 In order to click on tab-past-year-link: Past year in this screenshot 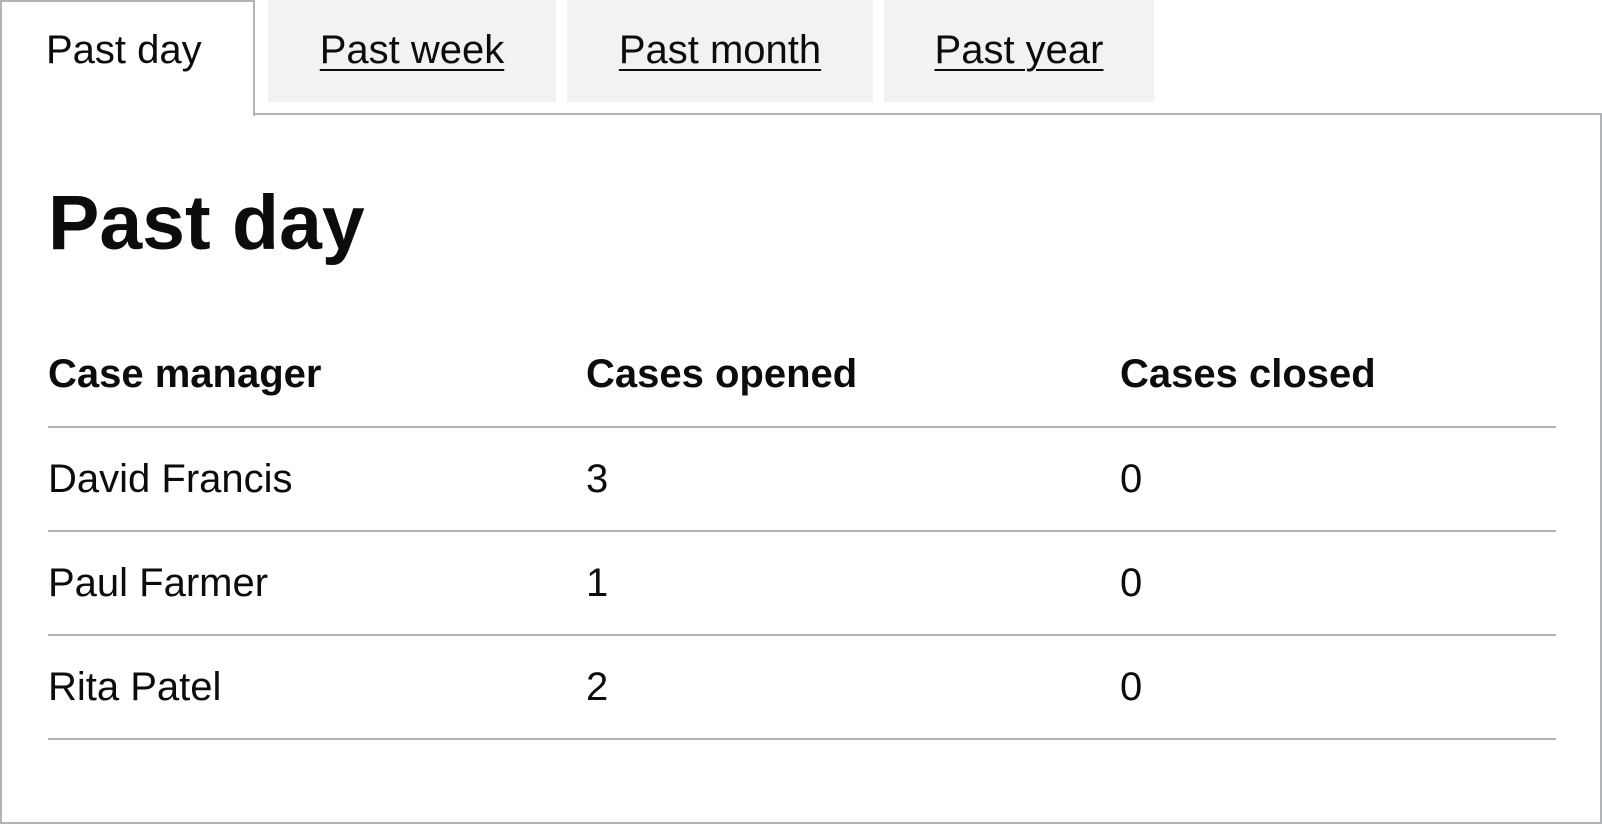, I will do `click(1019, 50)`.